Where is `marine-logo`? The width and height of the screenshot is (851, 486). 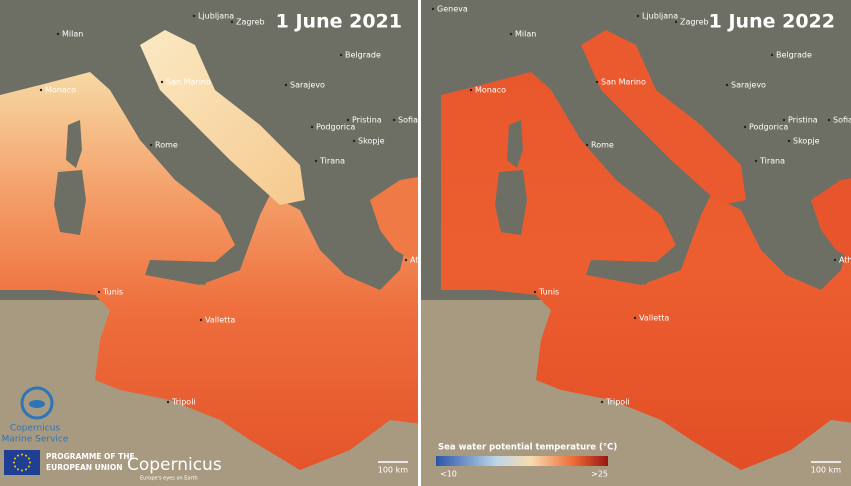 marine-logo is located at coordinates (37, 403).